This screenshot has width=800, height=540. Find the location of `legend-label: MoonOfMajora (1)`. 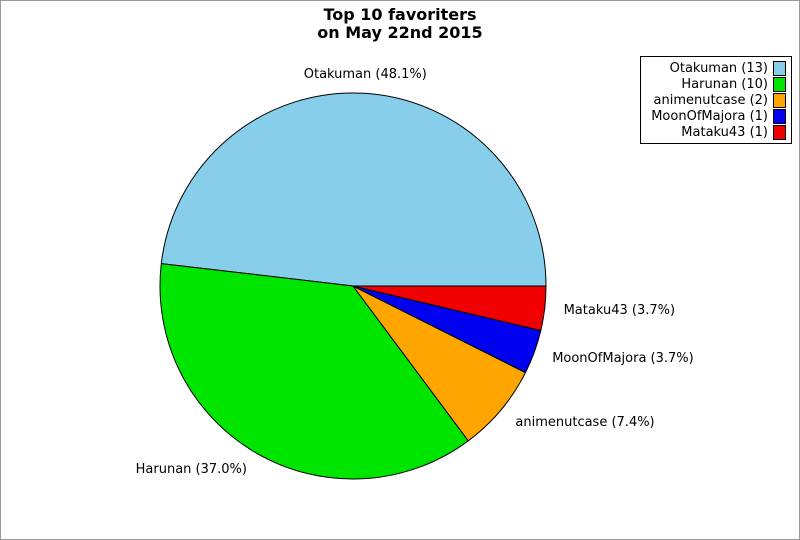

legend-label: MoonOfMajora (1) is located at coordinates (709, 116).